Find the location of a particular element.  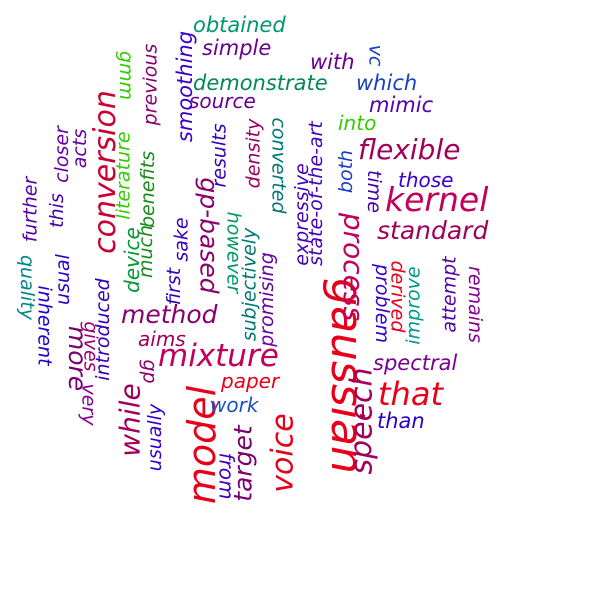

word-further: further is located at coordinates (30, 209).